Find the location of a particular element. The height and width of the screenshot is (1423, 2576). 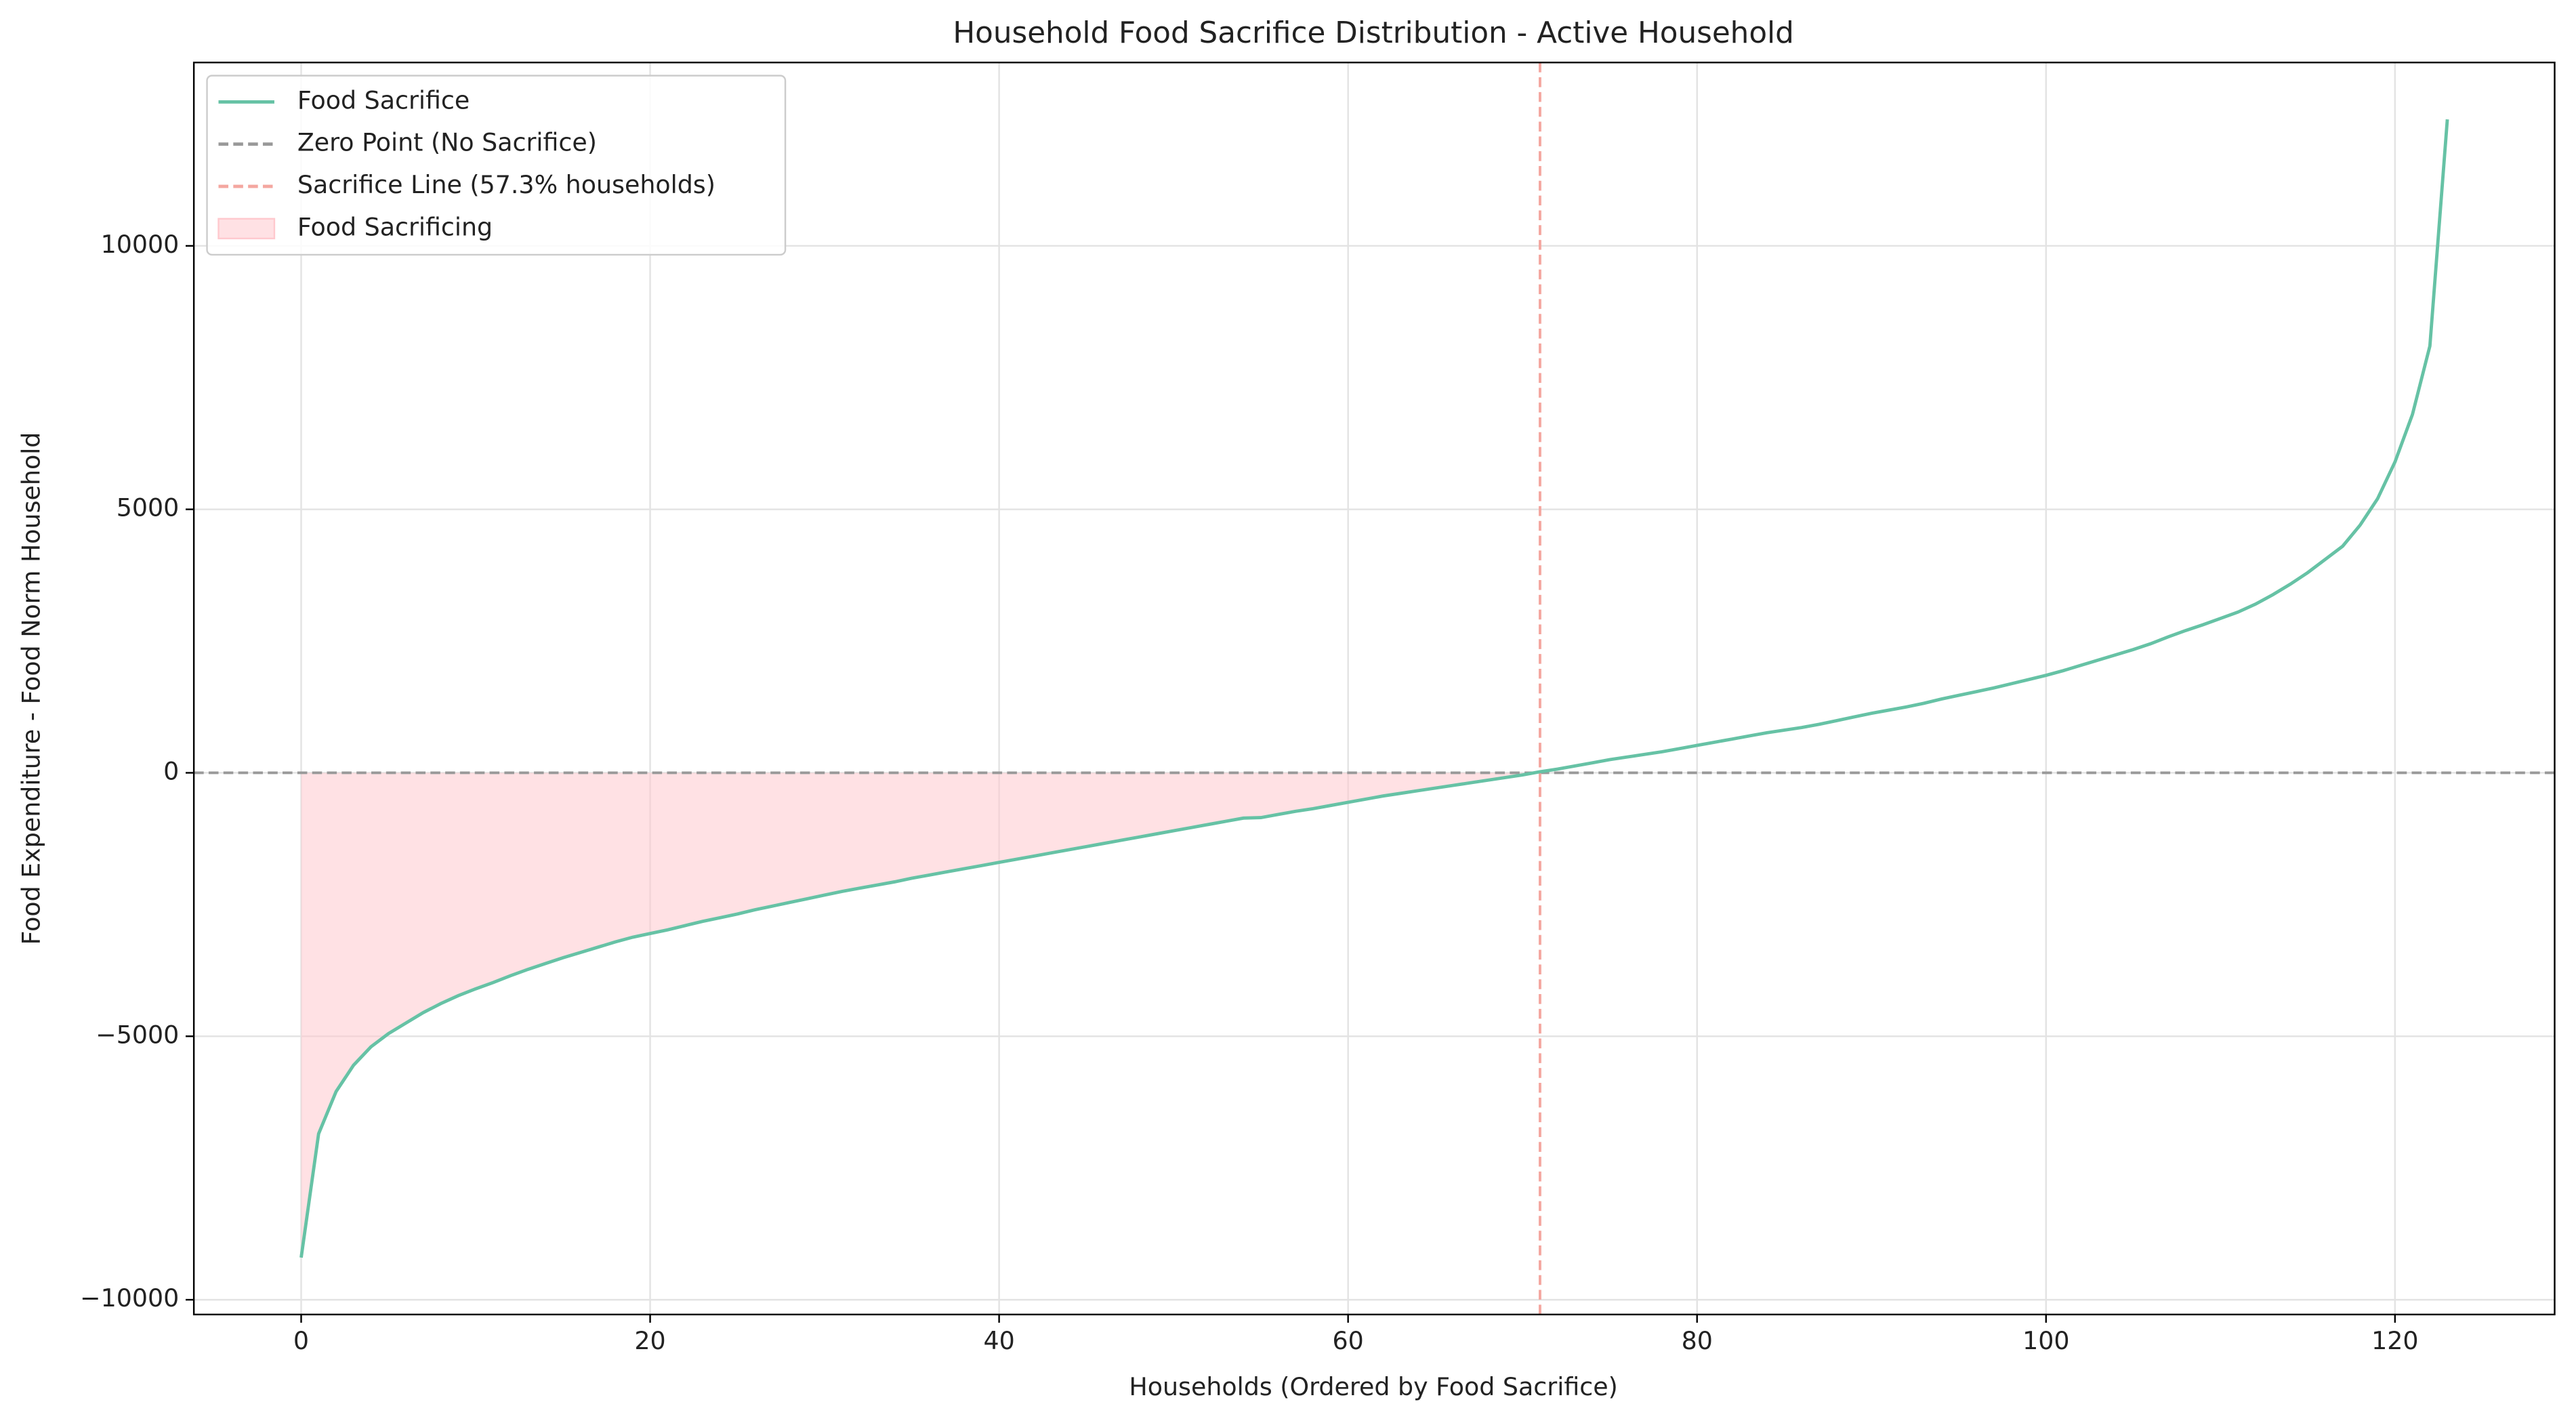

legend-label: Food Sacrifice is located at coordinates (383, 100).